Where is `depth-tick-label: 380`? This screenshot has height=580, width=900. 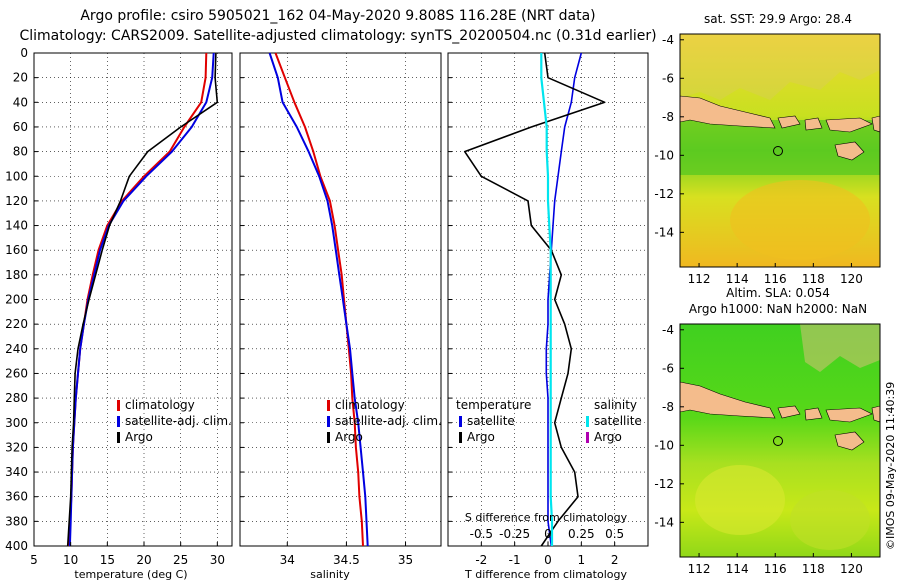 depth-tick-label: 380 is located at coordinates (16, 521).